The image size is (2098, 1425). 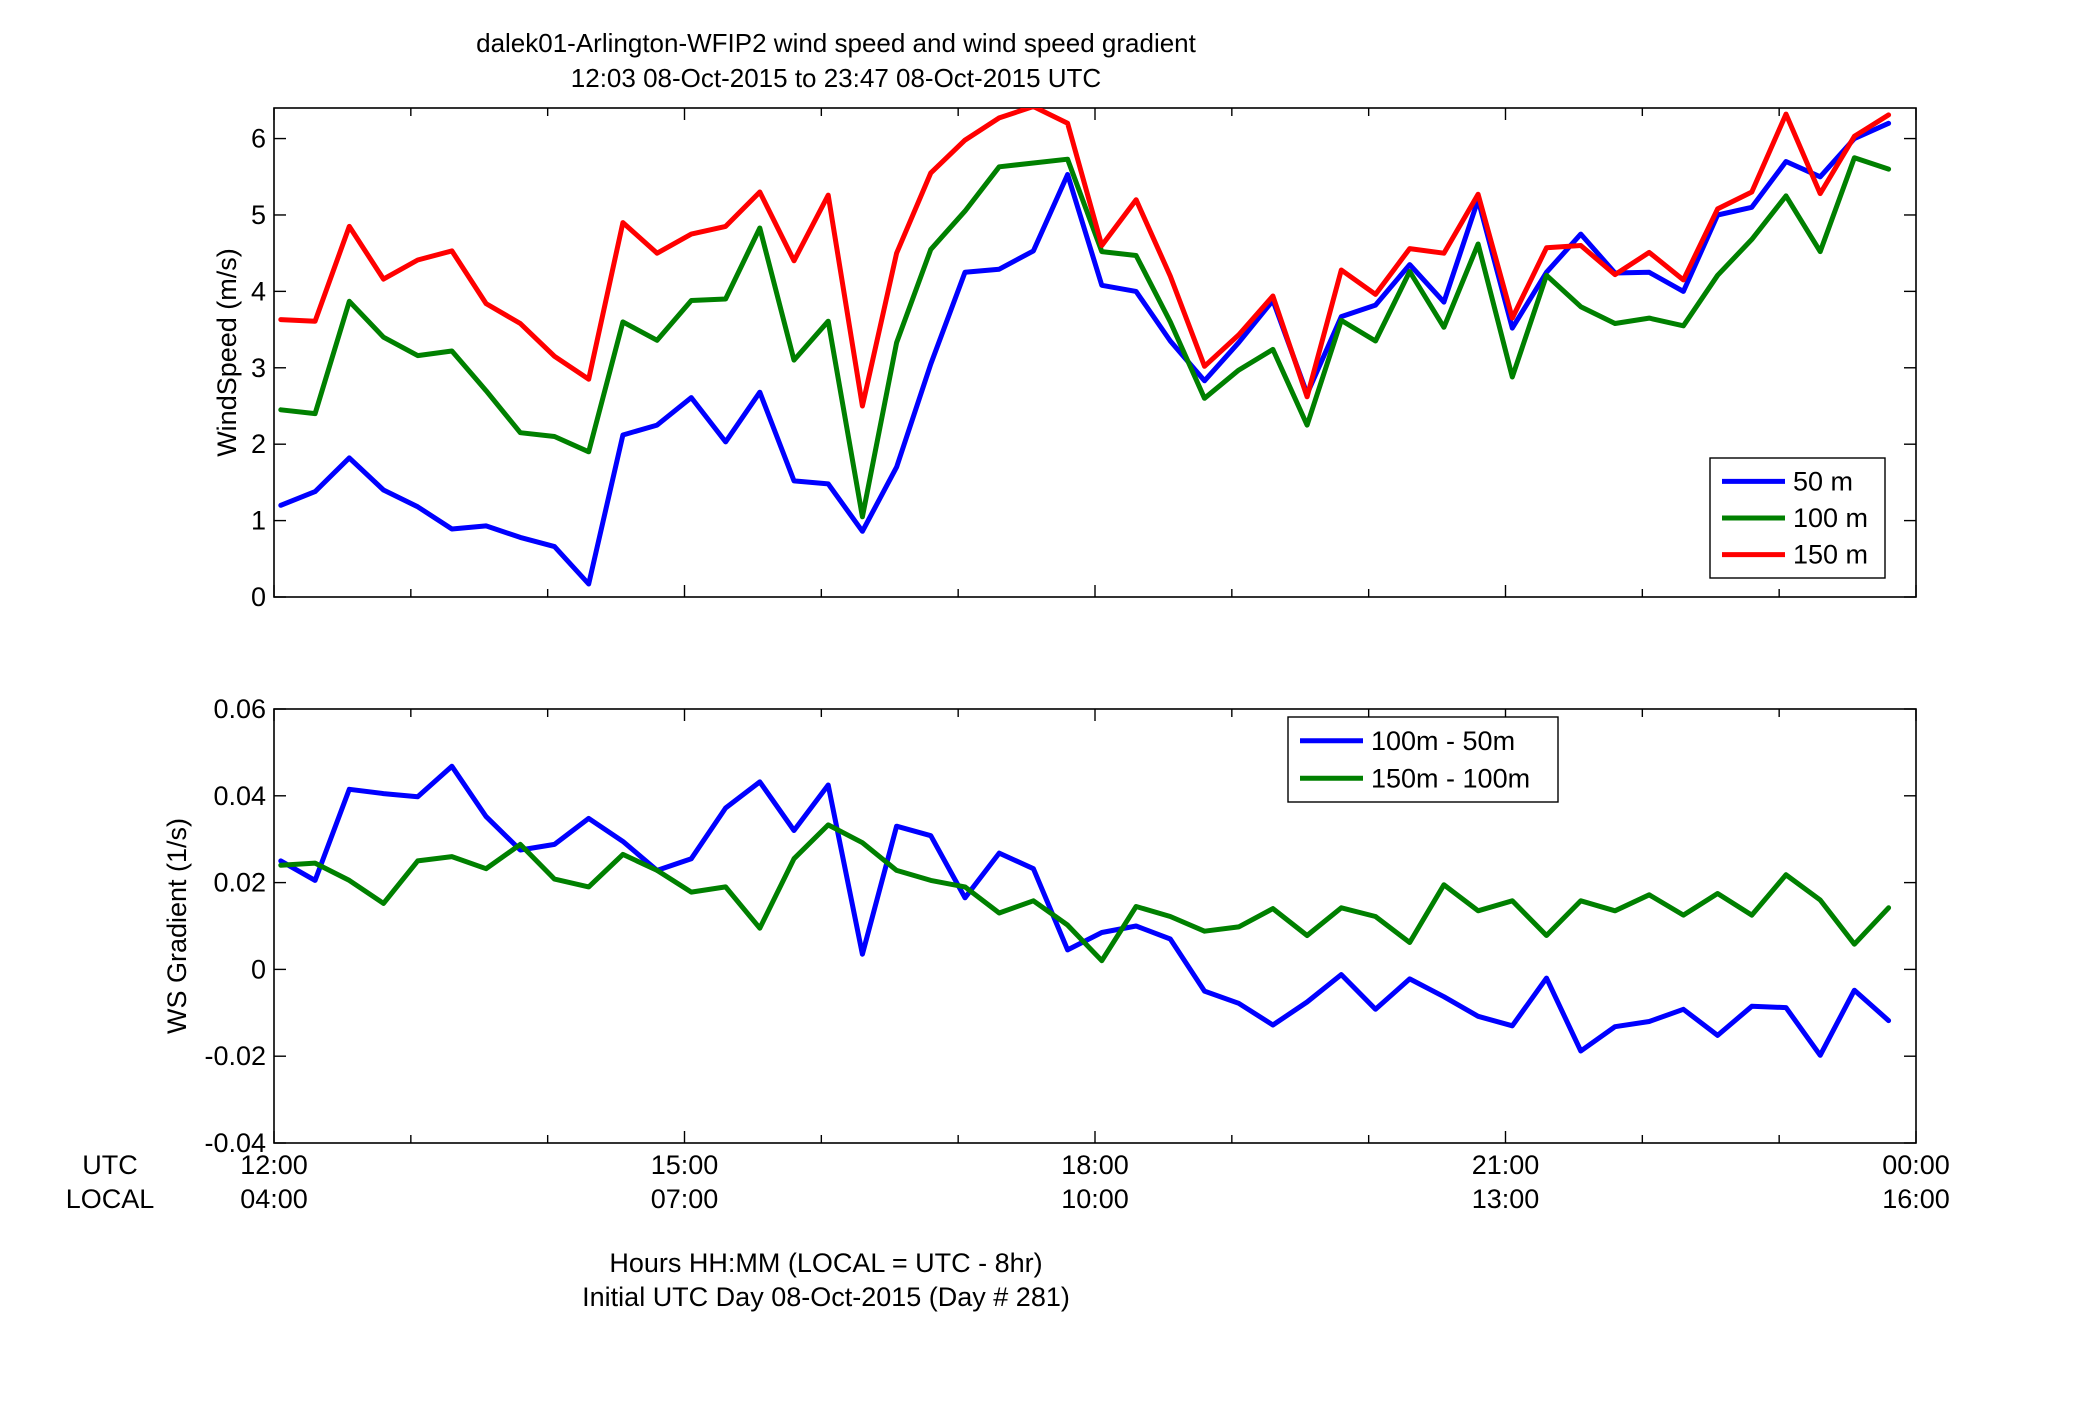 I want to click on utc-row-label: UTC, so click(x=110, y=1165).